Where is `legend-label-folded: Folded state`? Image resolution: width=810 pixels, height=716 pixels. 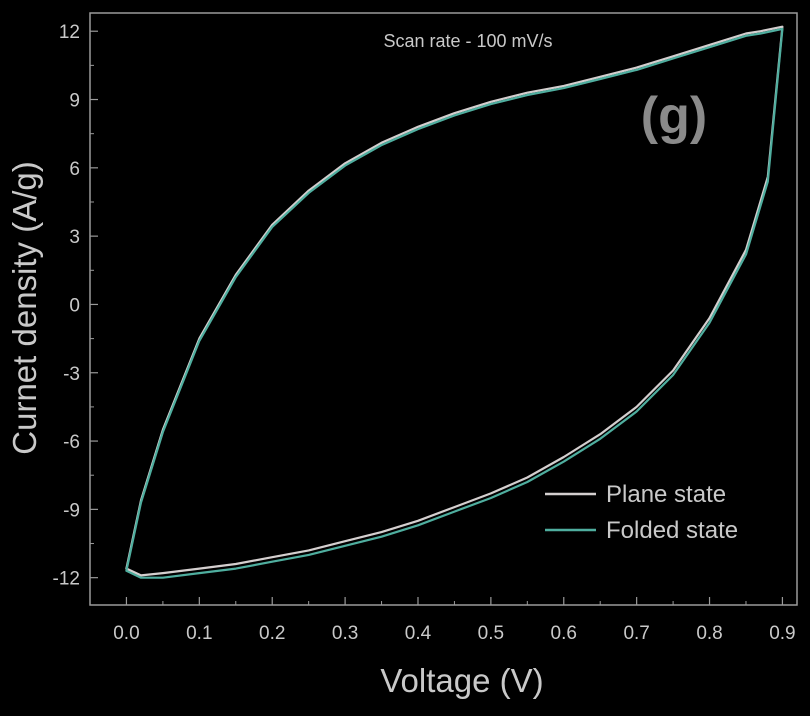 legend-label-folded: Folded state is located at coordinates (672, 530).